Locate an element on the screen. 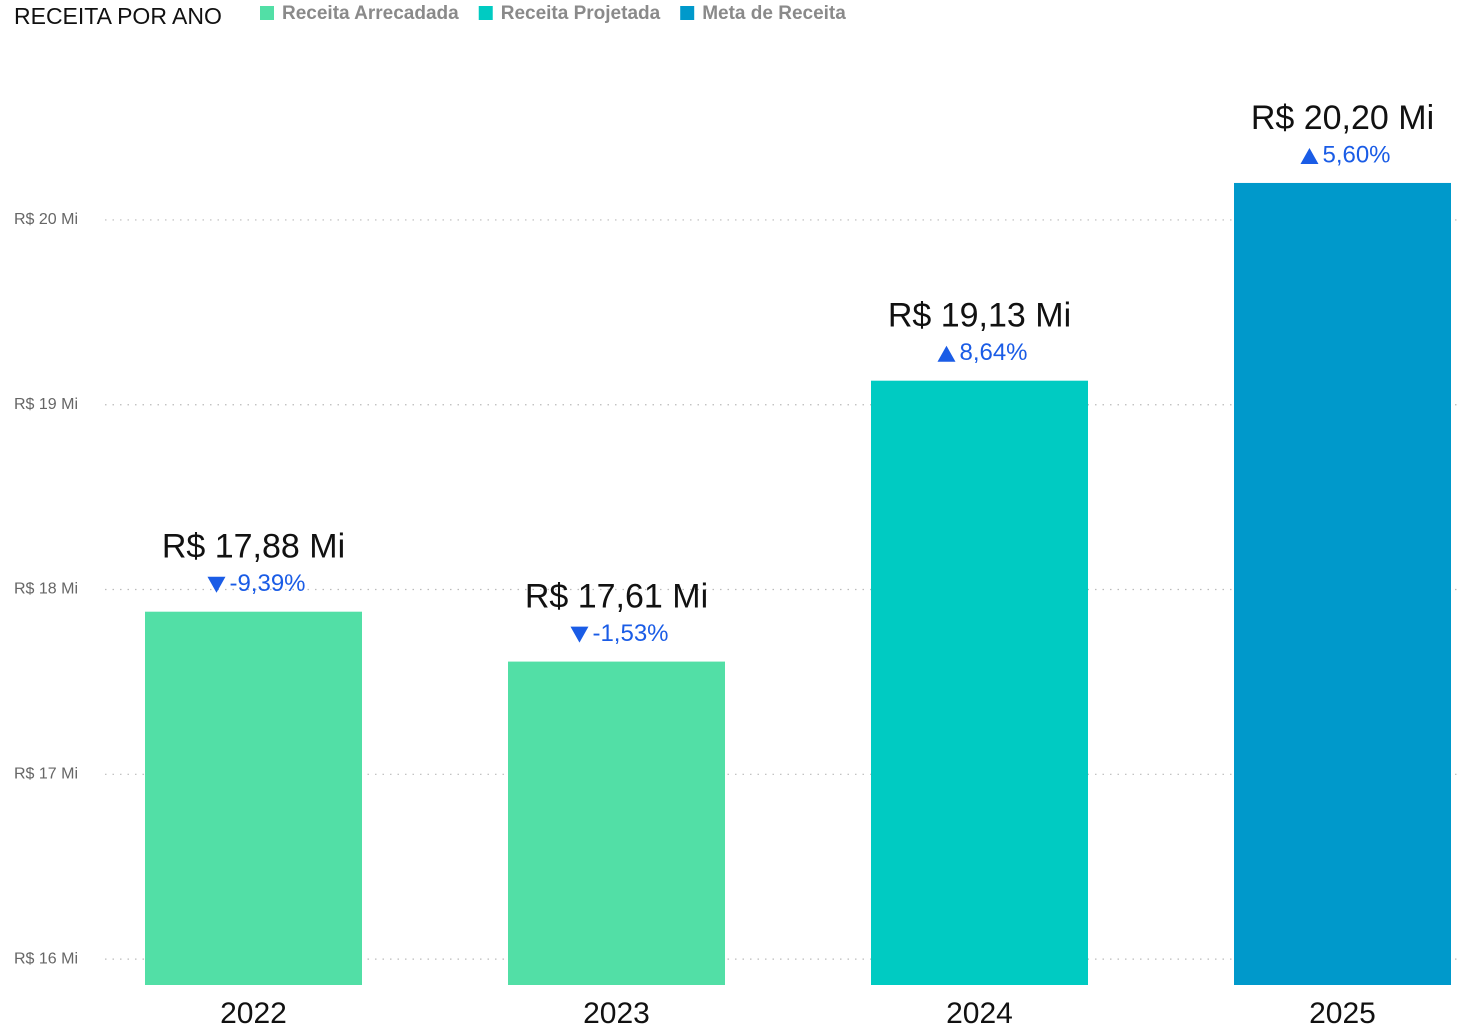 This screenshot has height=1030, width=1463. legend-label: Receita Arrecadada is located at coordinates (370, 13).